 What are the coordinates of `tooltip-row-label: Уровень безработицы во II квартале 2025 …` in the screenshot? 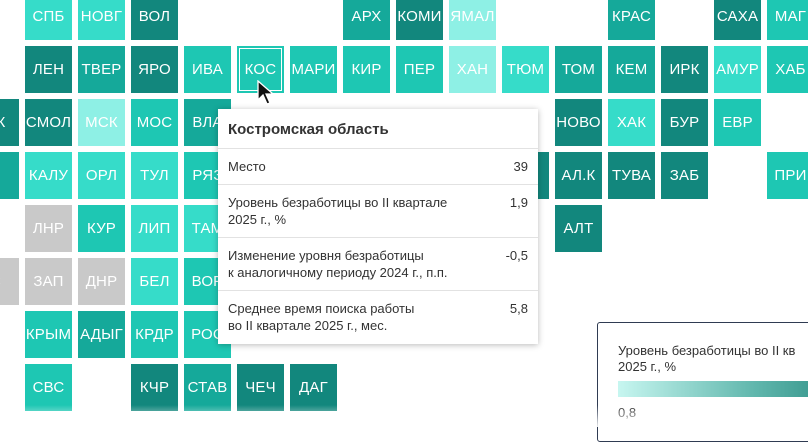 It's located at (338, 211).